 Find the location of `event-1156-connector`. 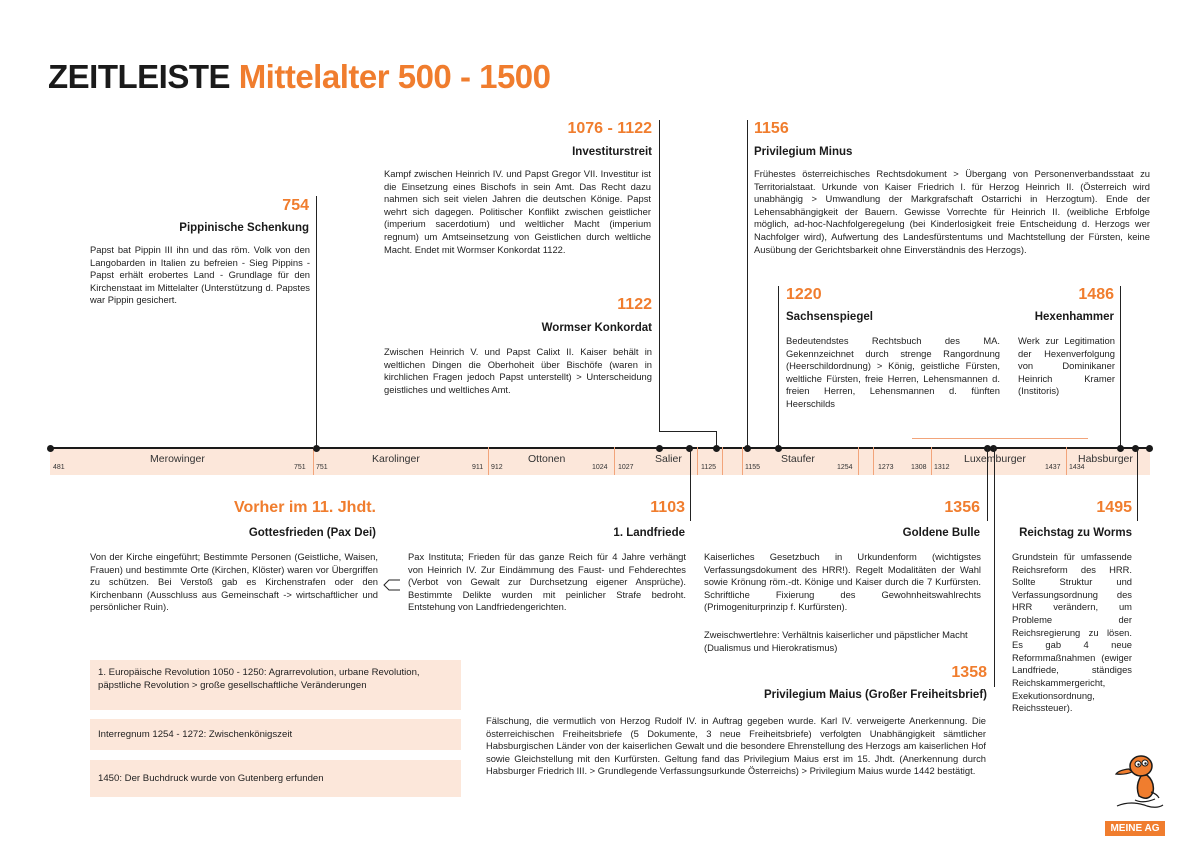

event-1156-connector is located at coordinates (747, 283).